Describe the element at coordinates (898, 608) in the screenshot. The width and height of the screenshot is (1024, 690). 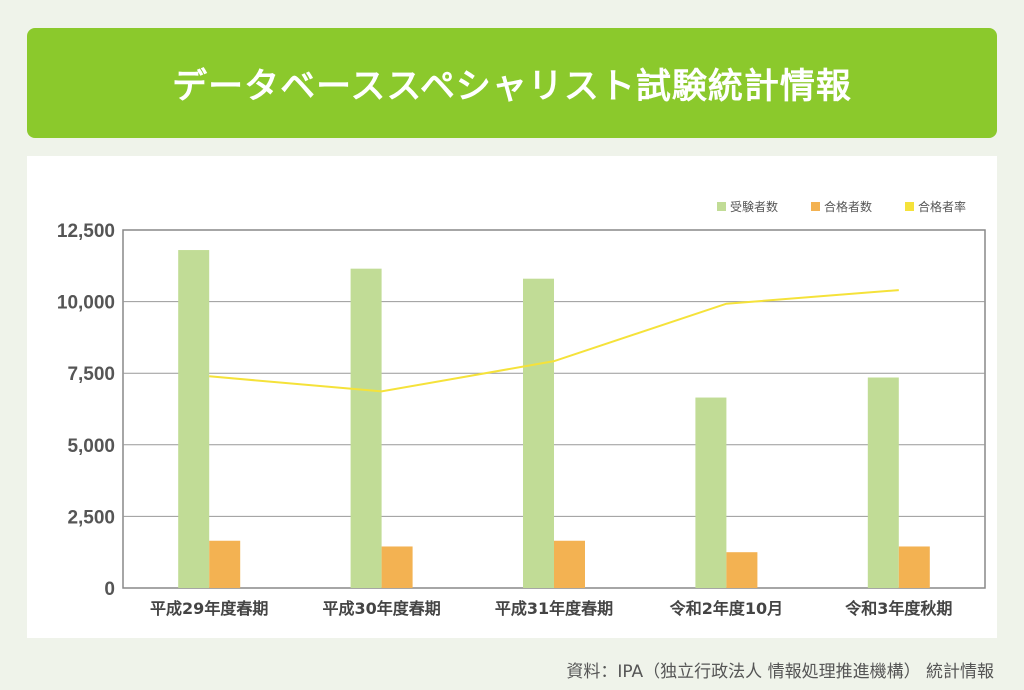
I see `x-category-label: 令和3年度秋期` at that location.